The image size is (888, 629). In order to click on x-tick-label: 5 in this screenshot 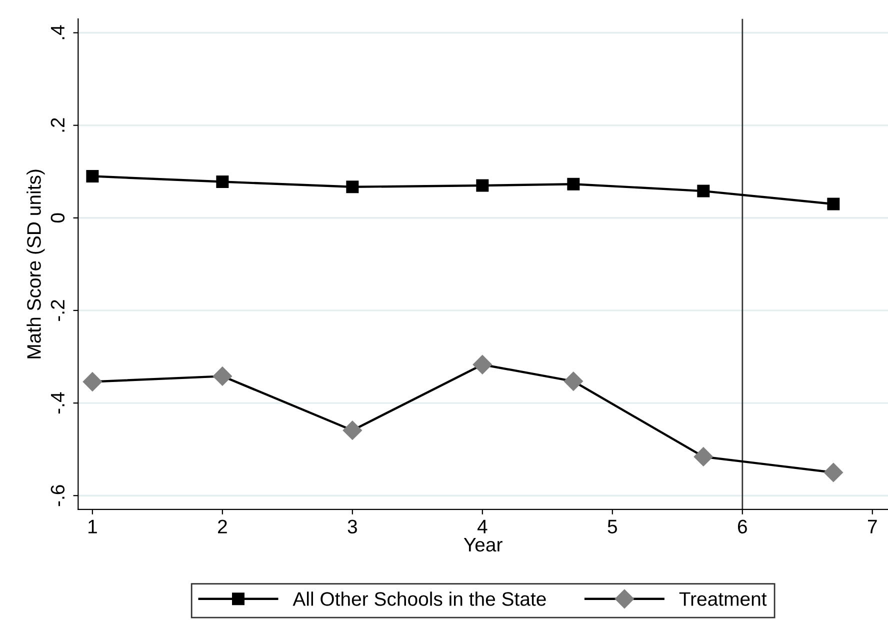, I will do `click(613, 527)`.